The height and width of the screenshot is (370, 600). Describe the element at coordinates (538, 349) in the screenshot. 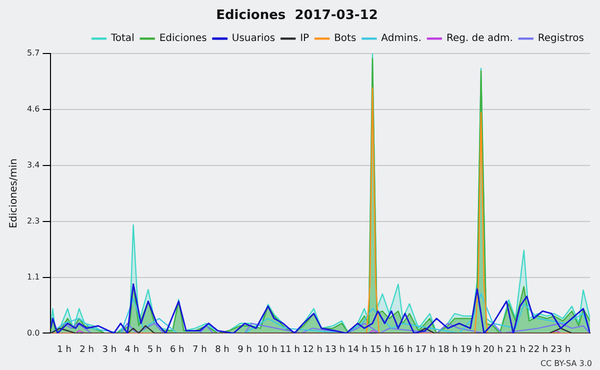

I see `x-tick-label: 22 h` at that location.